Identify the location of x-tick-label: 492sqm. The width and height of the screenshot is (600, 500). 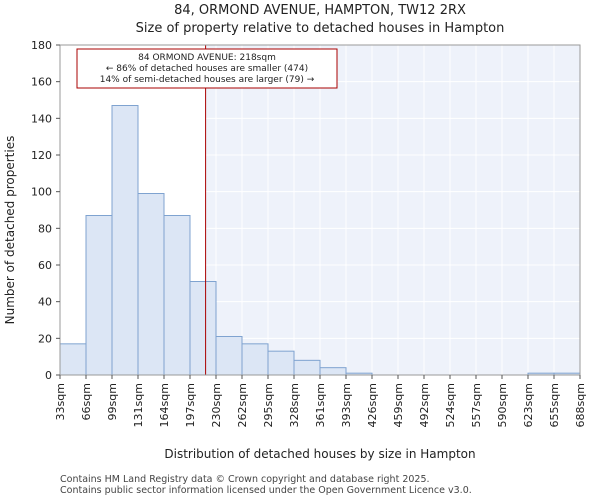
(424, 405).